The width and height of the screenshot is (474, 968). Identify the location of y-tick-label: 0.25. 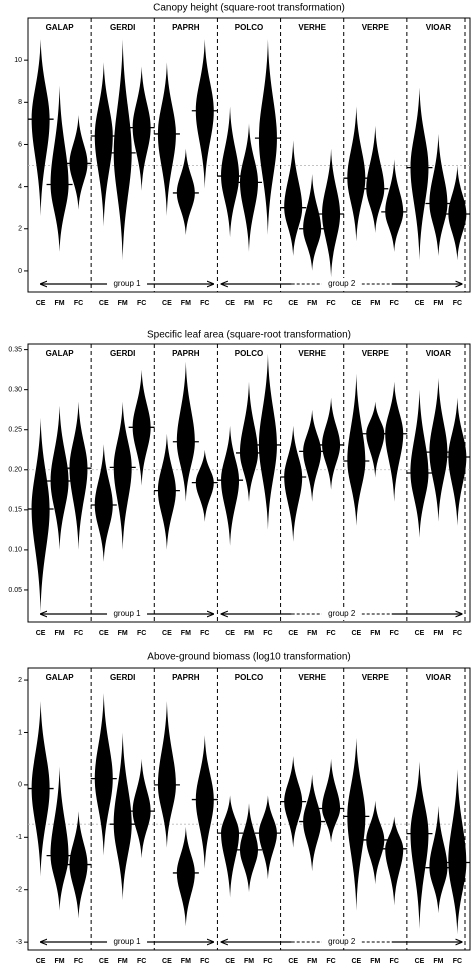
(15, 430).